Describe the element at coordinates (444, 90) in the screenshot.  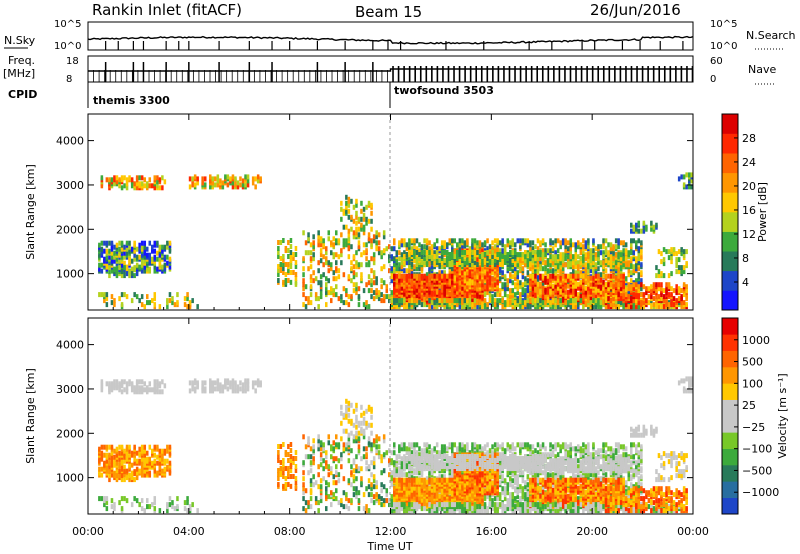
I see `cpid-segment-twofsound: twofsound 3503` at that location.